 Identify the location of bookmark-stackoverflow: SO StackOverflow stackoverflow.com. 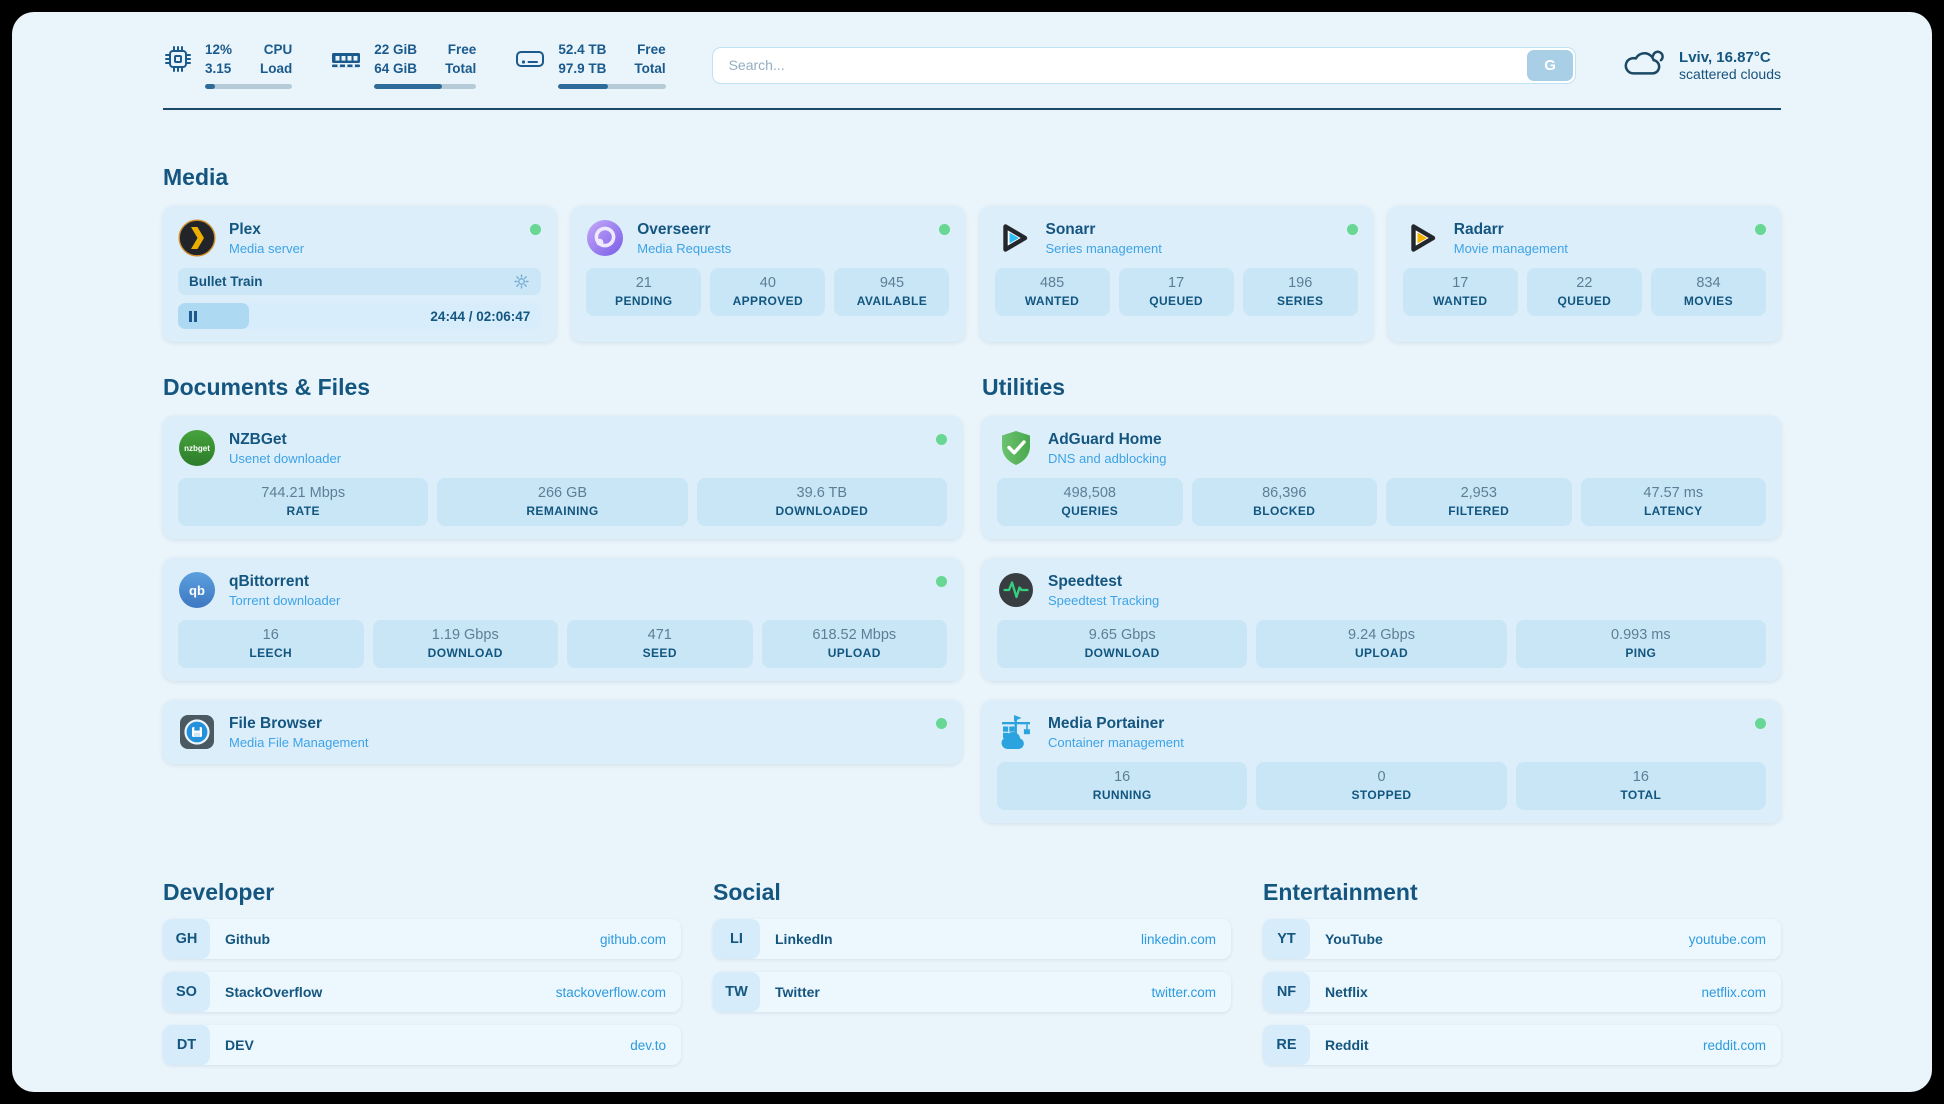
(422, 992).